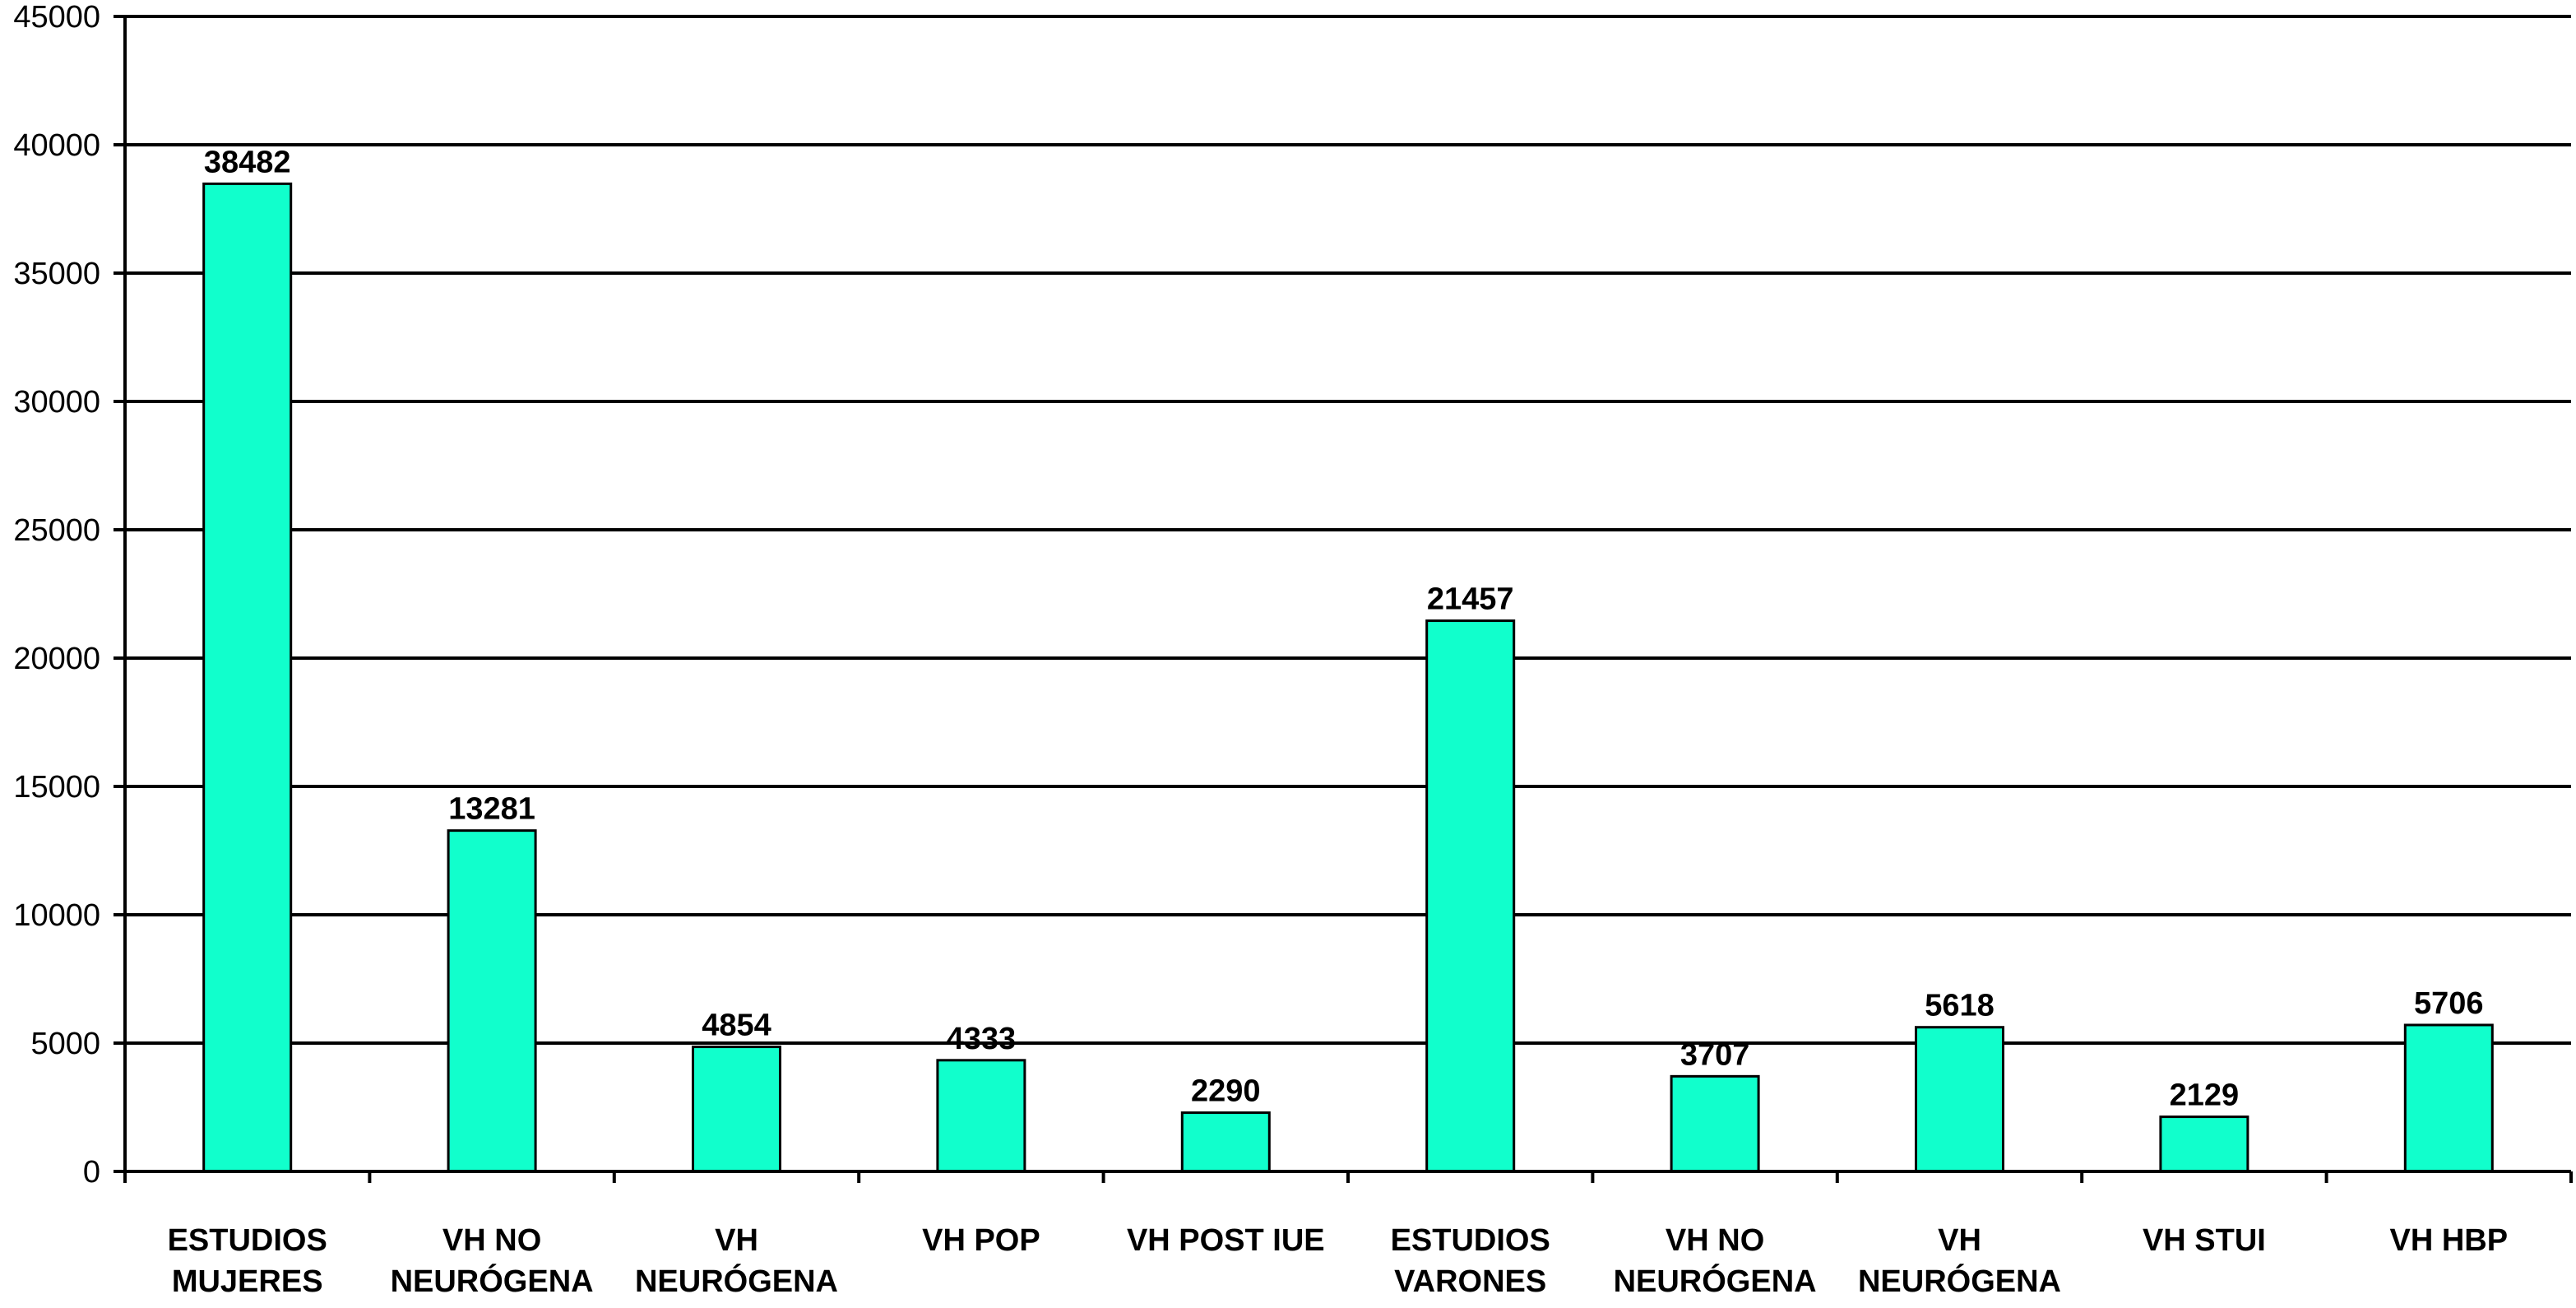 This screenshot has height=1308, width=2576. I want to click on x-tick-label: MUJERES, so click(248, 1281).